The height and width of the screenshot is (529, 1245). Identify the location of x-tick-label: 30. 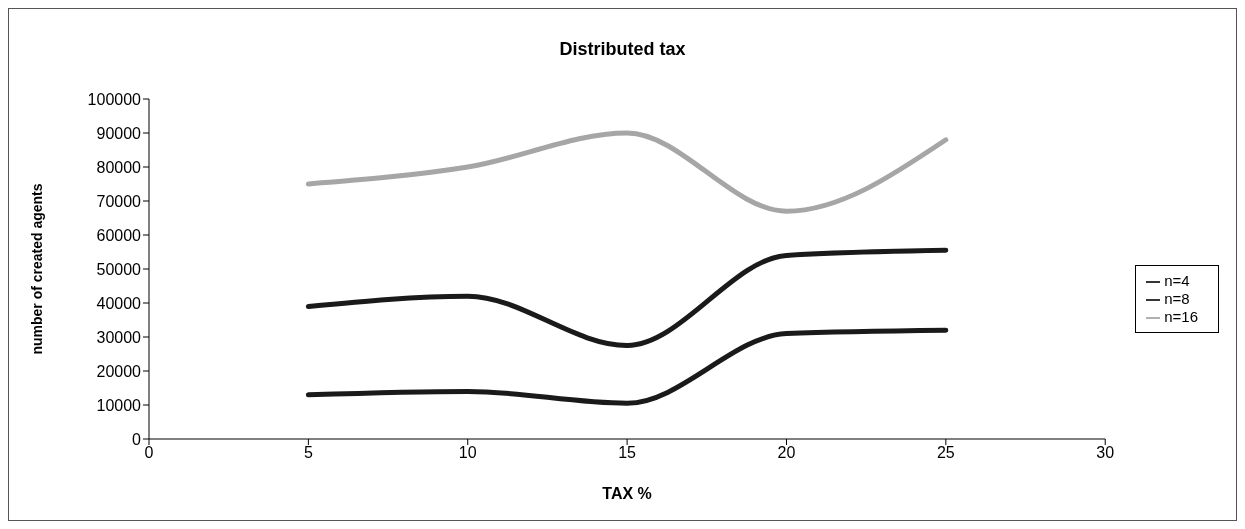
(1105, 453).